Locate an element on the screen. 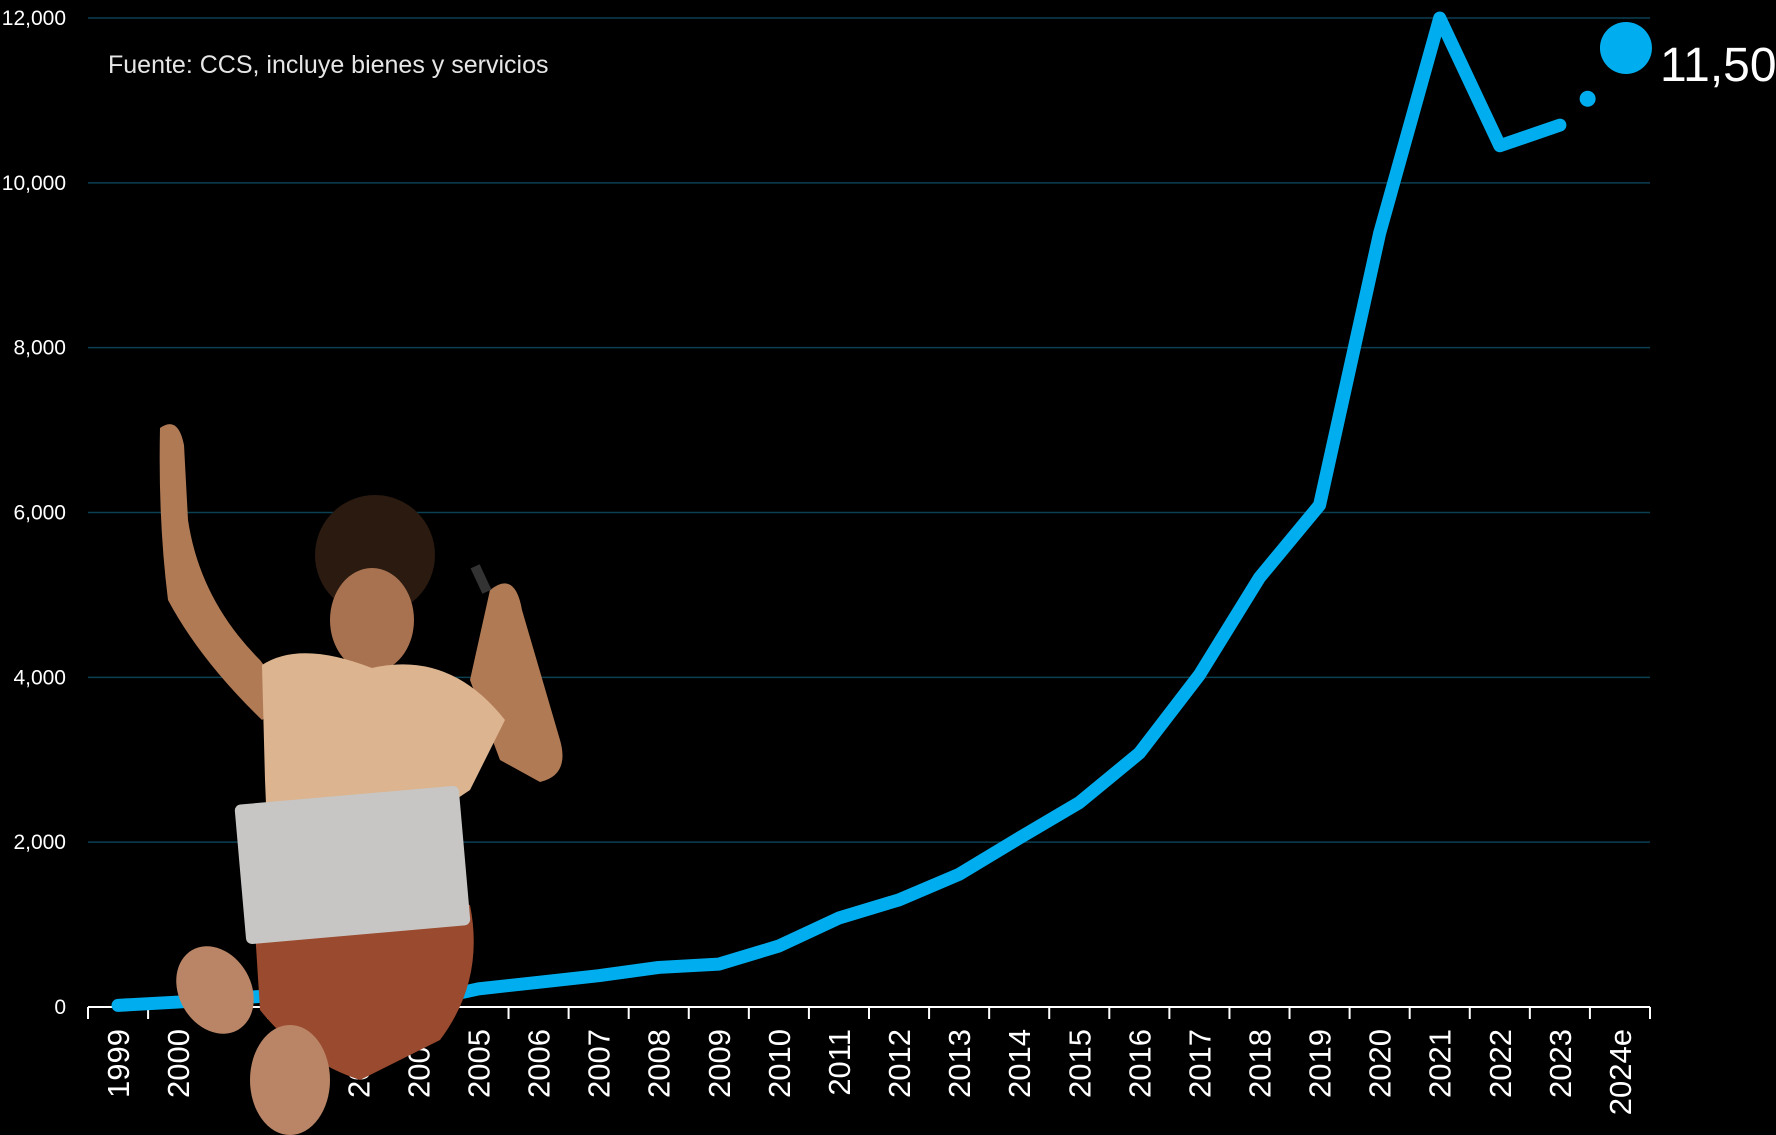  y-axis-tick-labels: 0 2,000 4,000 6,000 8,000 10,000 12,000 is located at coordinates (34, 513).